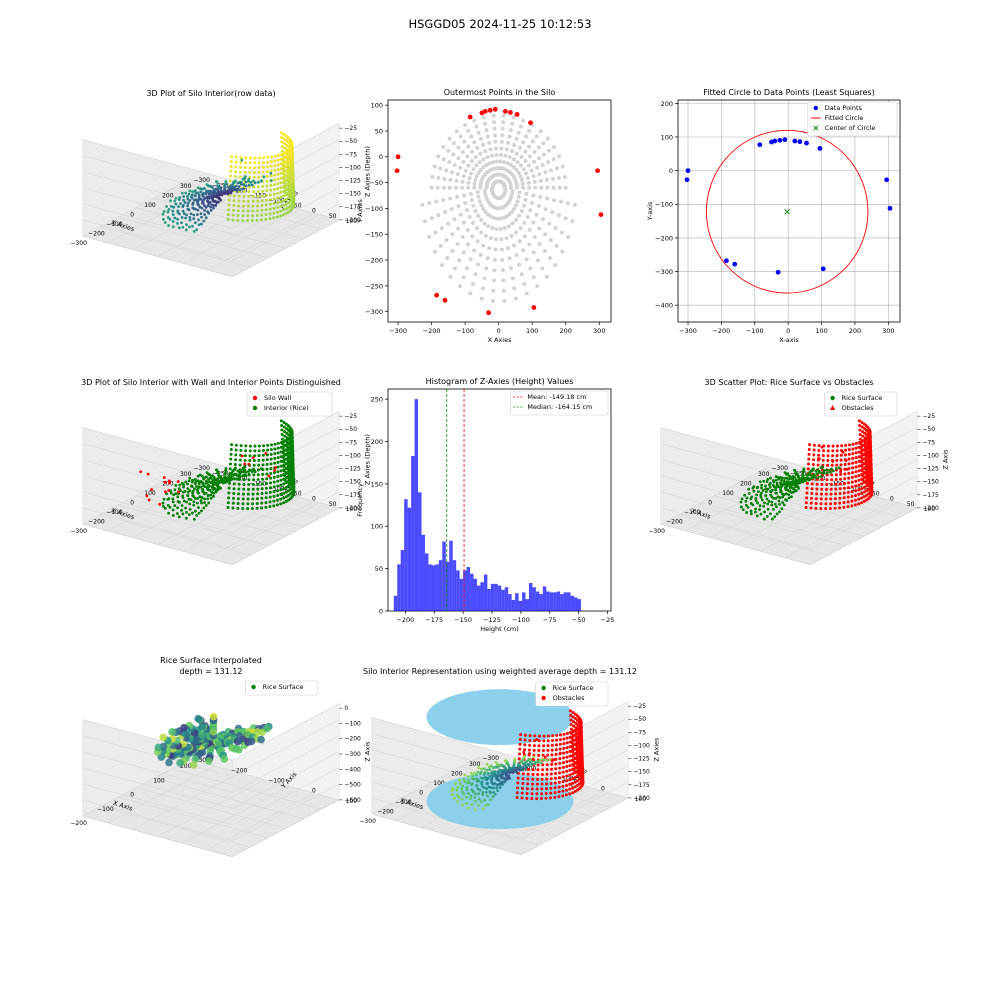 The height and width of the screenshot is (1000, 1000). What do you see at coordinates (608, 620) in the screenshot?
I see `x-tick-label: −25` at bounding box center [608, 620].